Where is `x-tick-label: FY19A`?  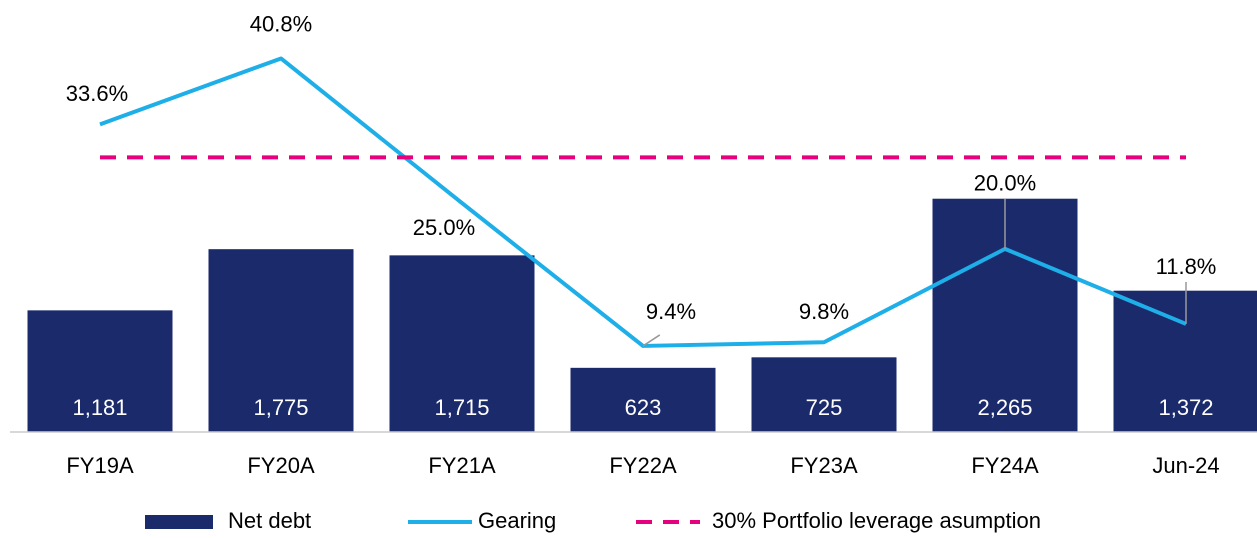 x-tick-label: FY19A is located at coordinates (100, 465).